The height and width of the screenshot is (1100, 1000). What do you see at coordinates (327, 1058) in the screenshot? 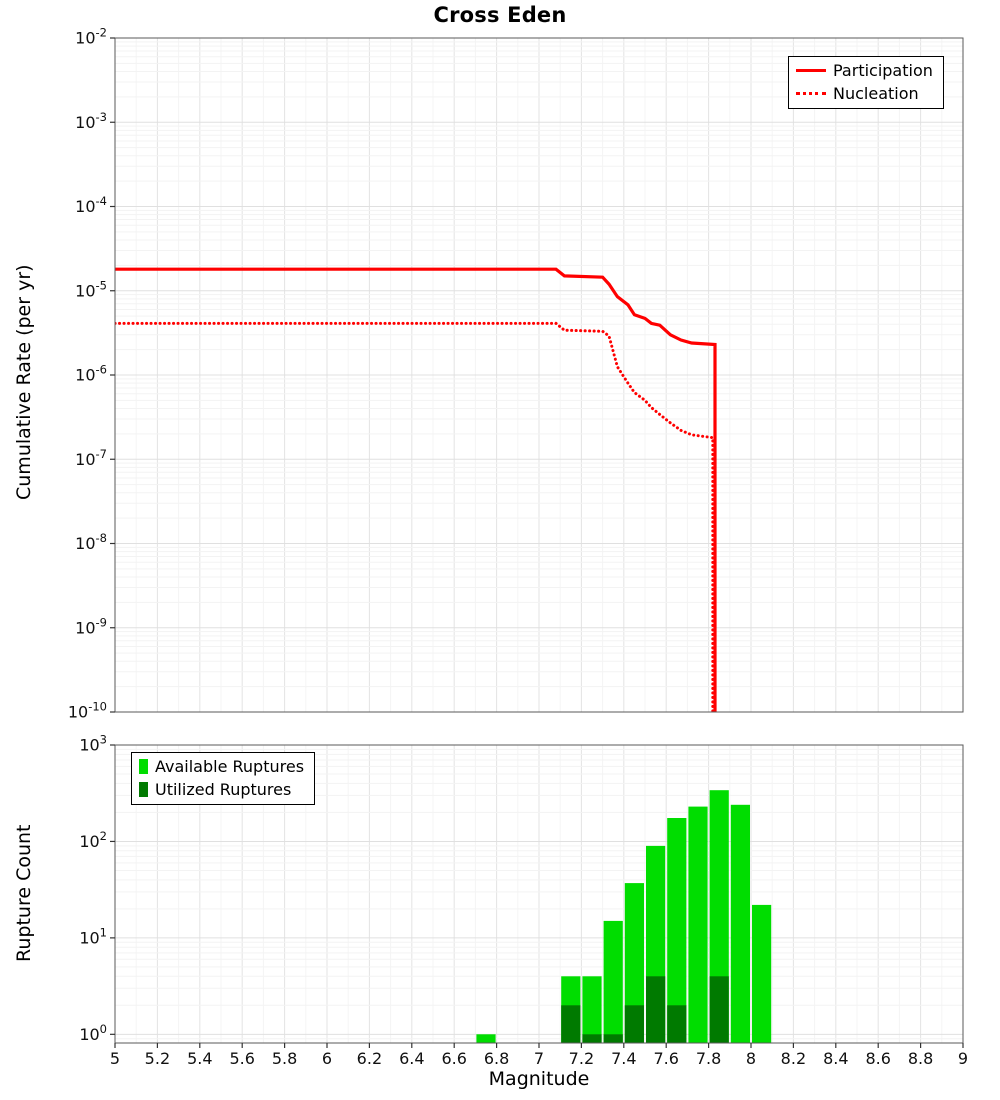
I see `x-tick-label: 6` at bounding box center [327, 1058].